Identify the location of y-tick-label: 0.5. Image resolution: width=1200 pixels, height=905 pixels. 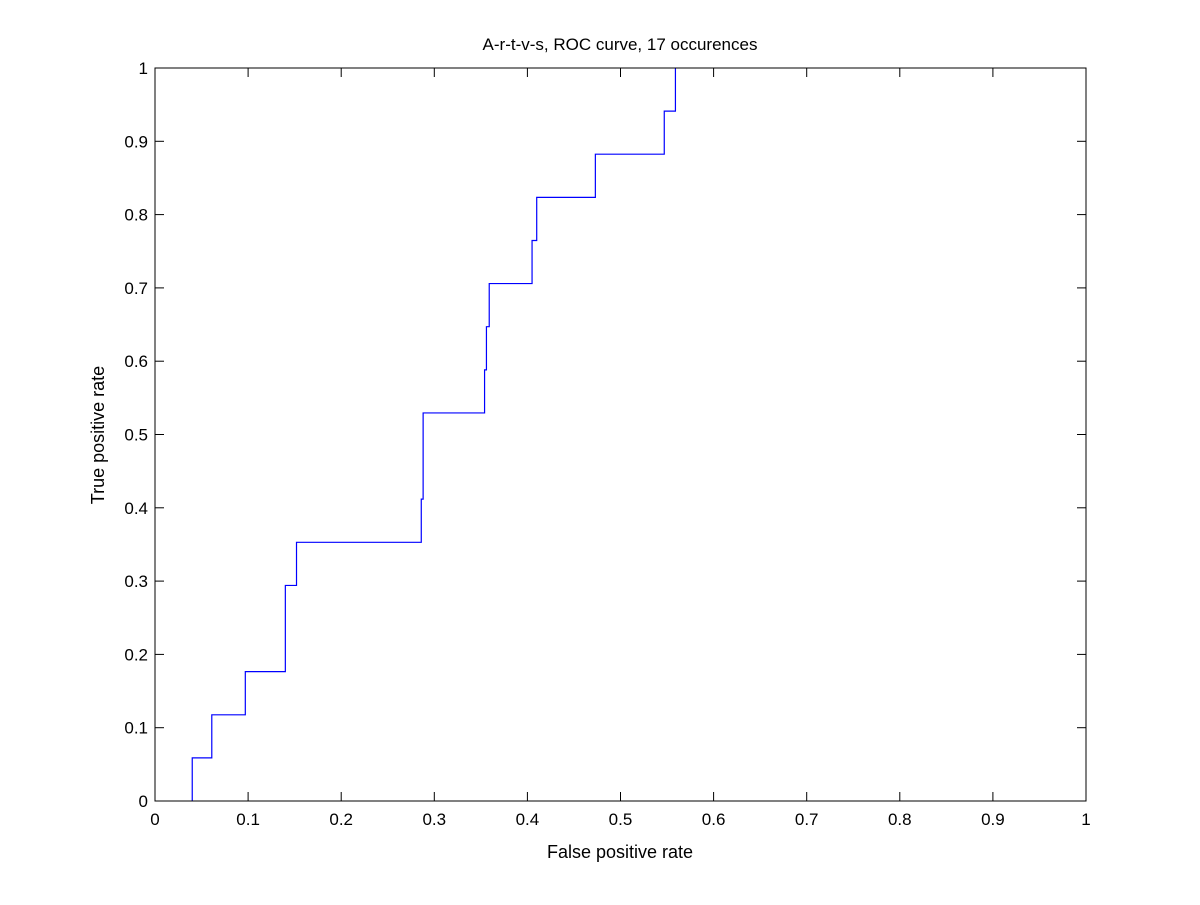
(136, 435).